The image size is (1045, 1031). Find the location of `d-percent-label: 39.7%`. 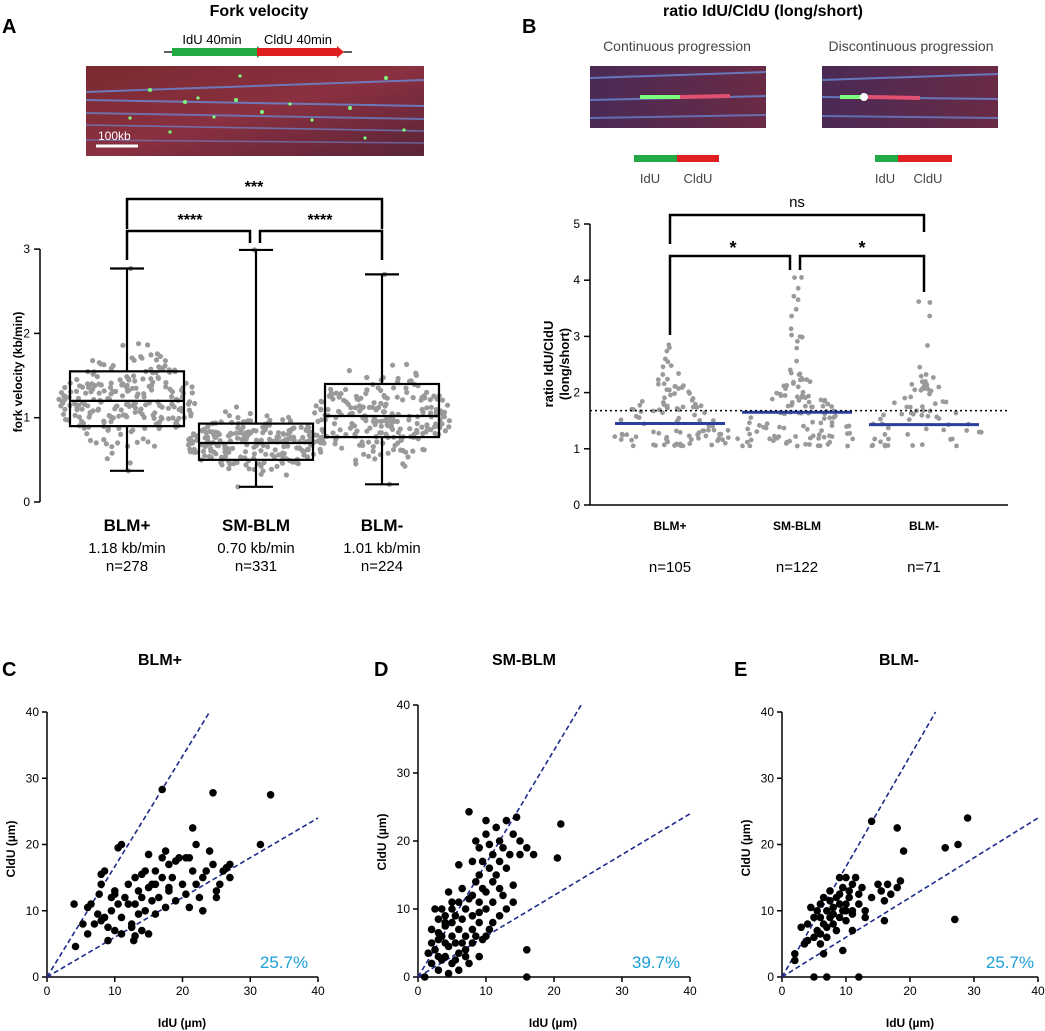

d-percent-label: 39.7% is located at coordinates (656, 962).